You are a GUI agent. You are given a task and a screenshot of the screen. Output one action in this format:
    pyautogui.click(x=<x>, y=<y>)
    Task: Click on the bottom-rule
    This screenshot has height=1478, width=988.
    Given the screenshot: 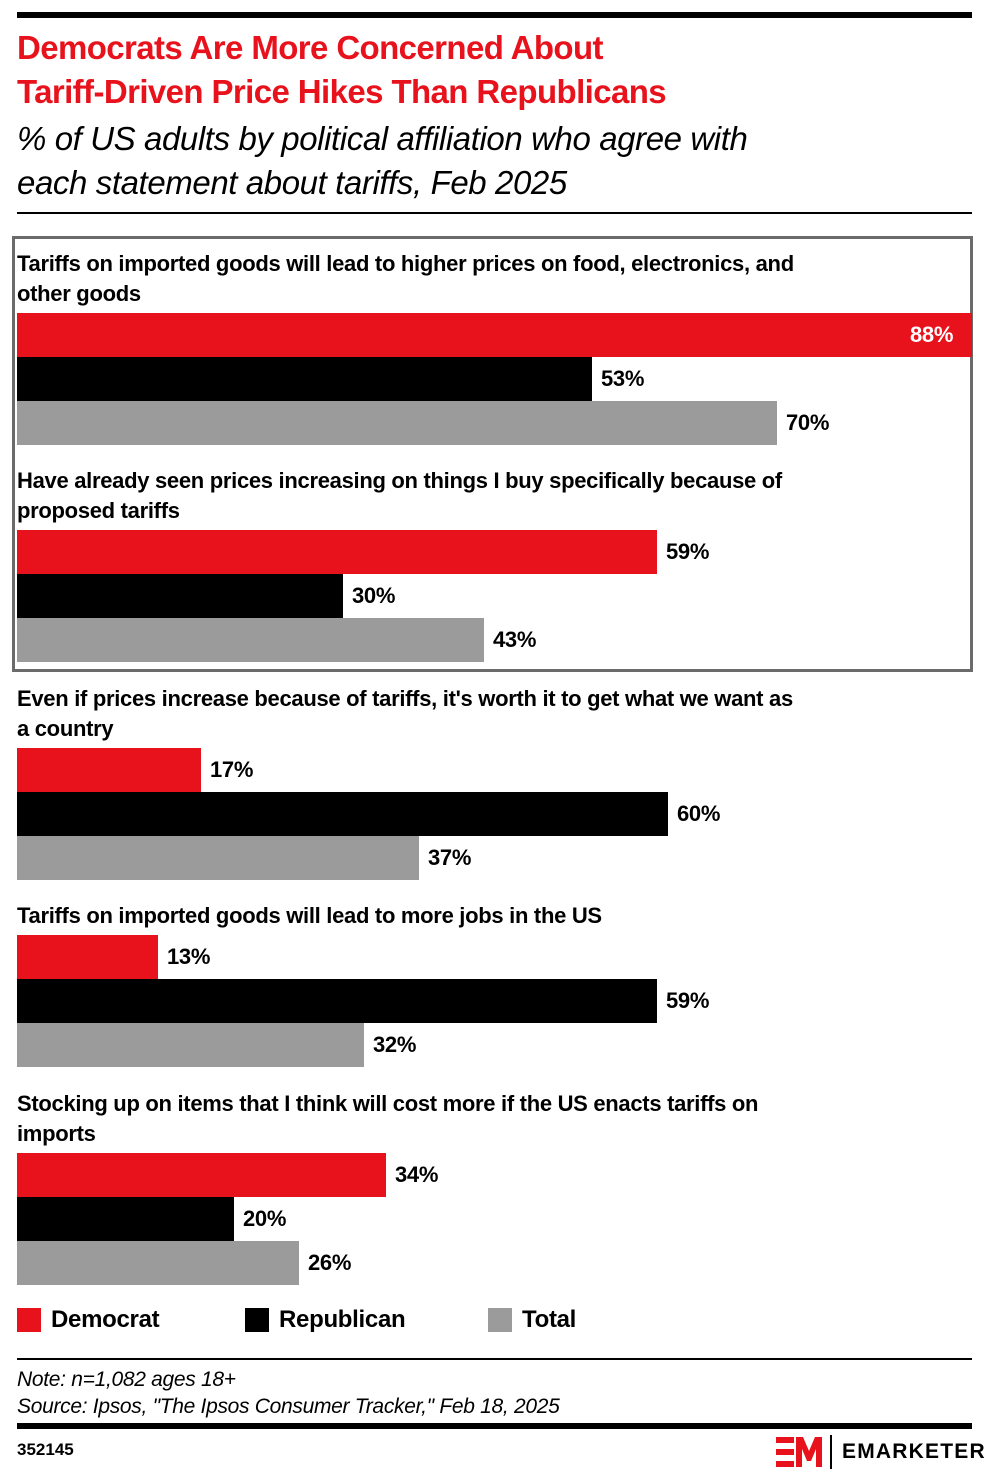 What is the action you would take?
    pyautogui.click(x=494, y=1426)
    